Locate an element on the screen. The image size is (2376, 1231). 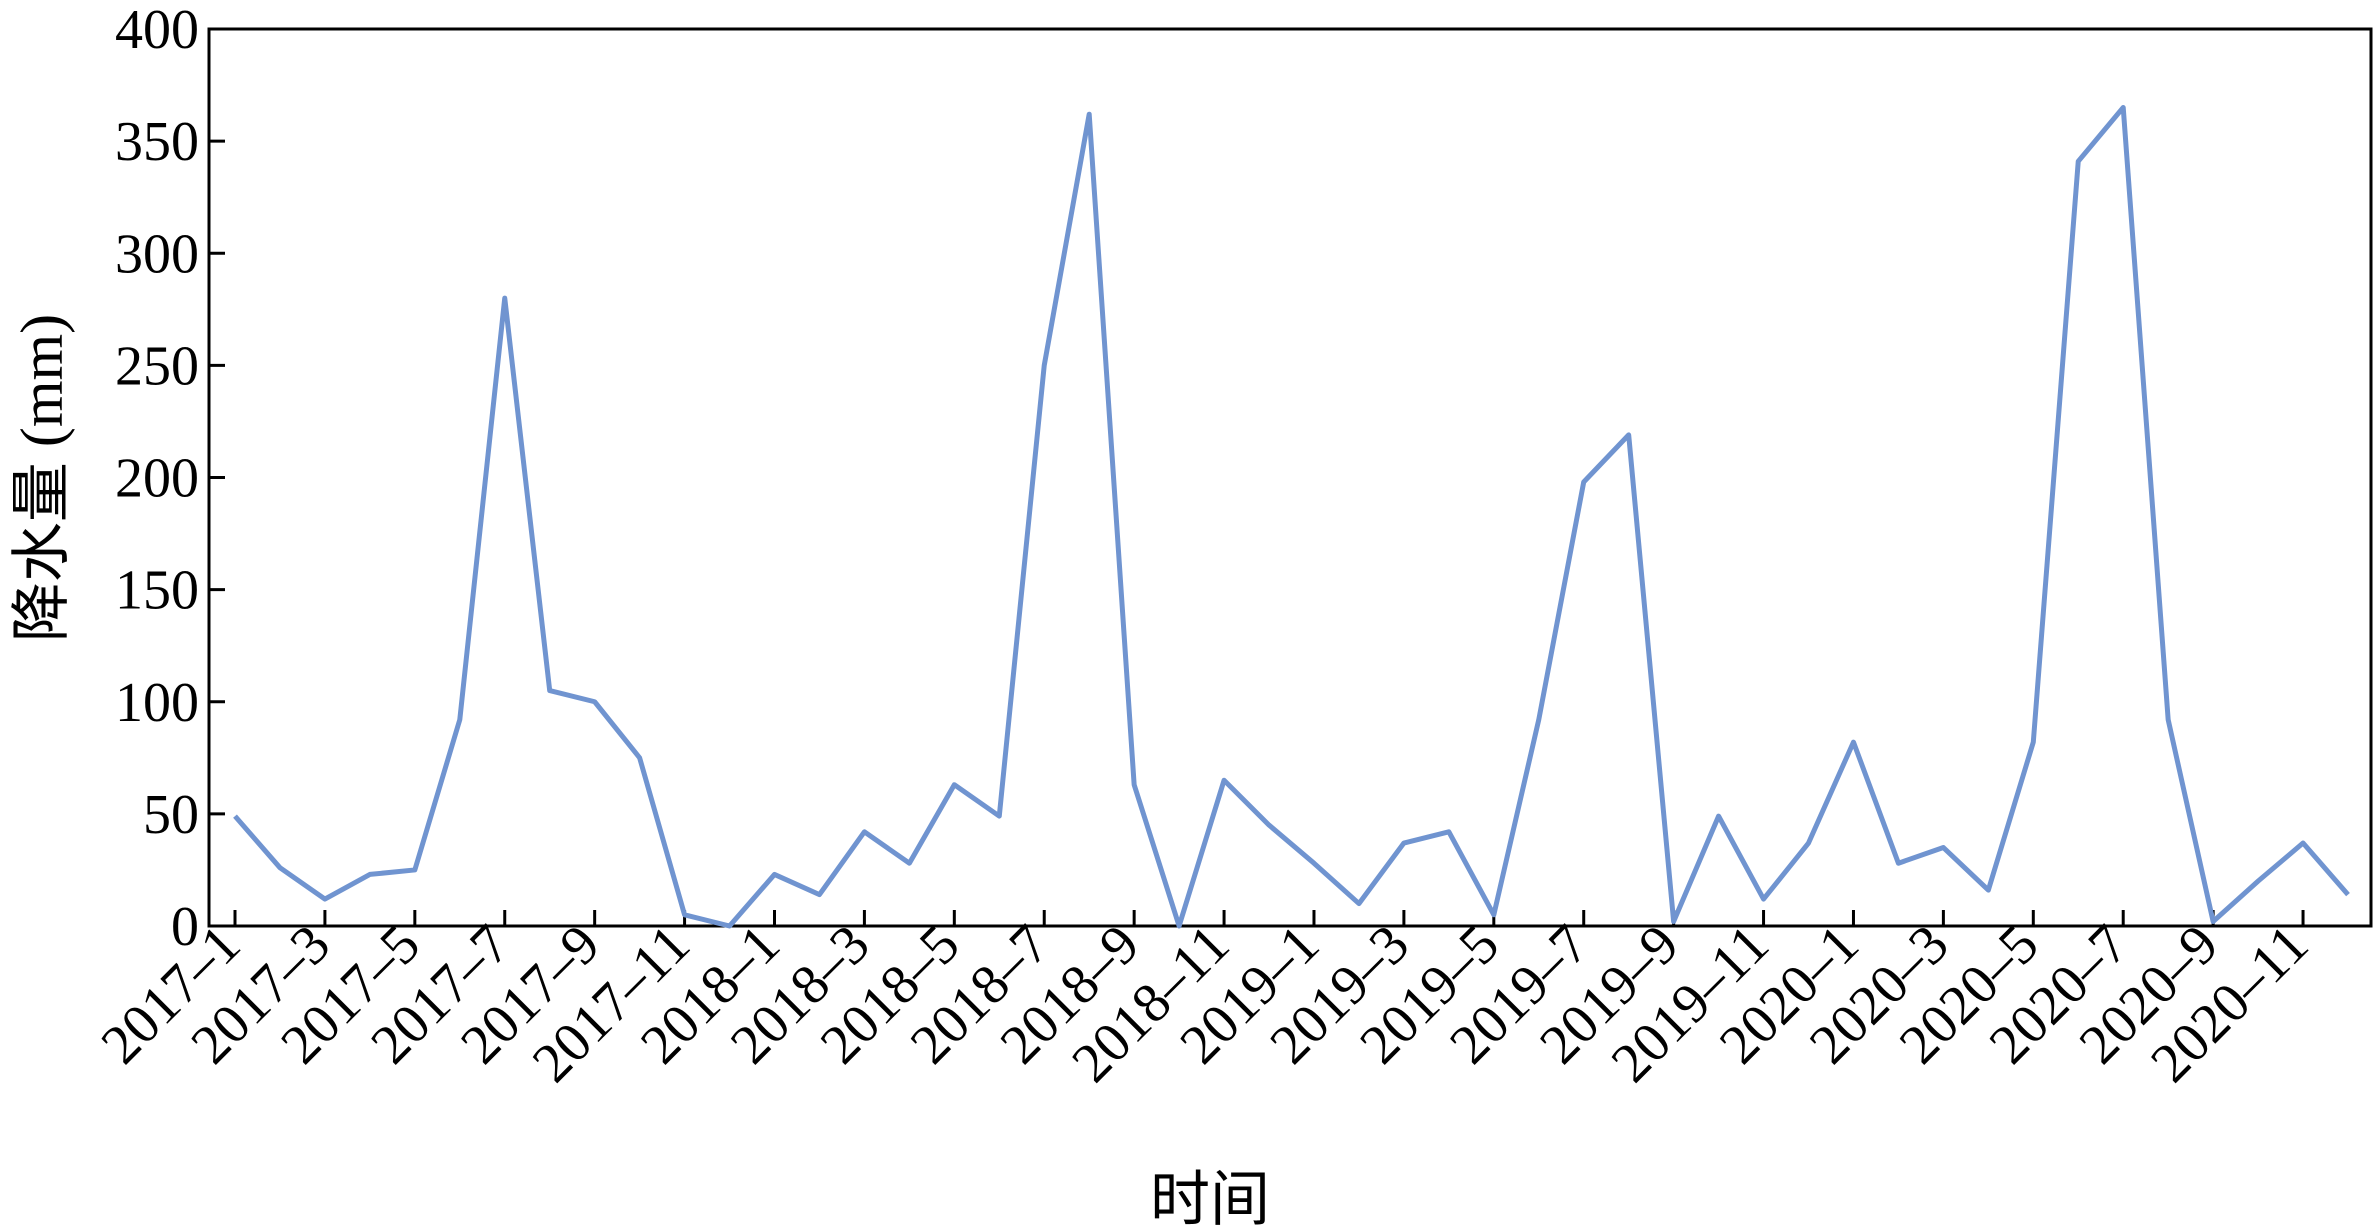
y-tick-label: 400 is located at coordinates (157, 30).